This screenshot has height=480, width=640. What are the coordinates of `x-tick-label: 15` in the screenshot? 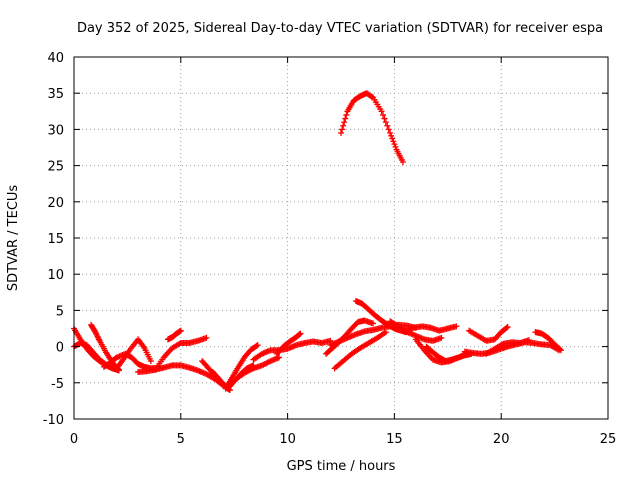 It's located at (394, 439).